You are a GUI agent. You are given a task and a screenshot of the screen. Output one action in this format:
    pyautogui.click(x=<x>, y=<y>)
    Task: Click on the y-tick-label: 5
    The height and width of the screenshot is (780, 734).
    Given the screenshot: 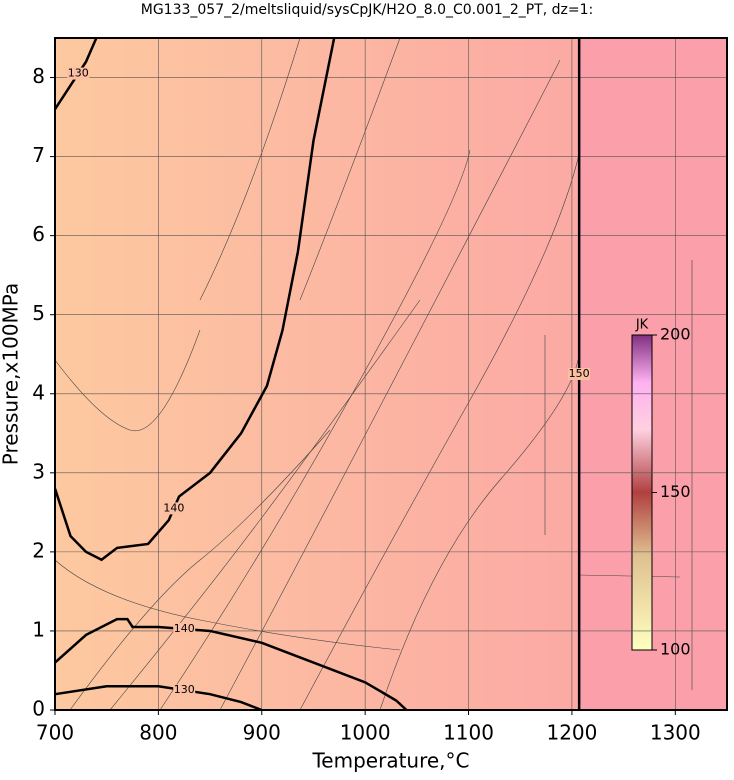 What is the action you would take?
    pyautogui.click(x=38, y=313)
    